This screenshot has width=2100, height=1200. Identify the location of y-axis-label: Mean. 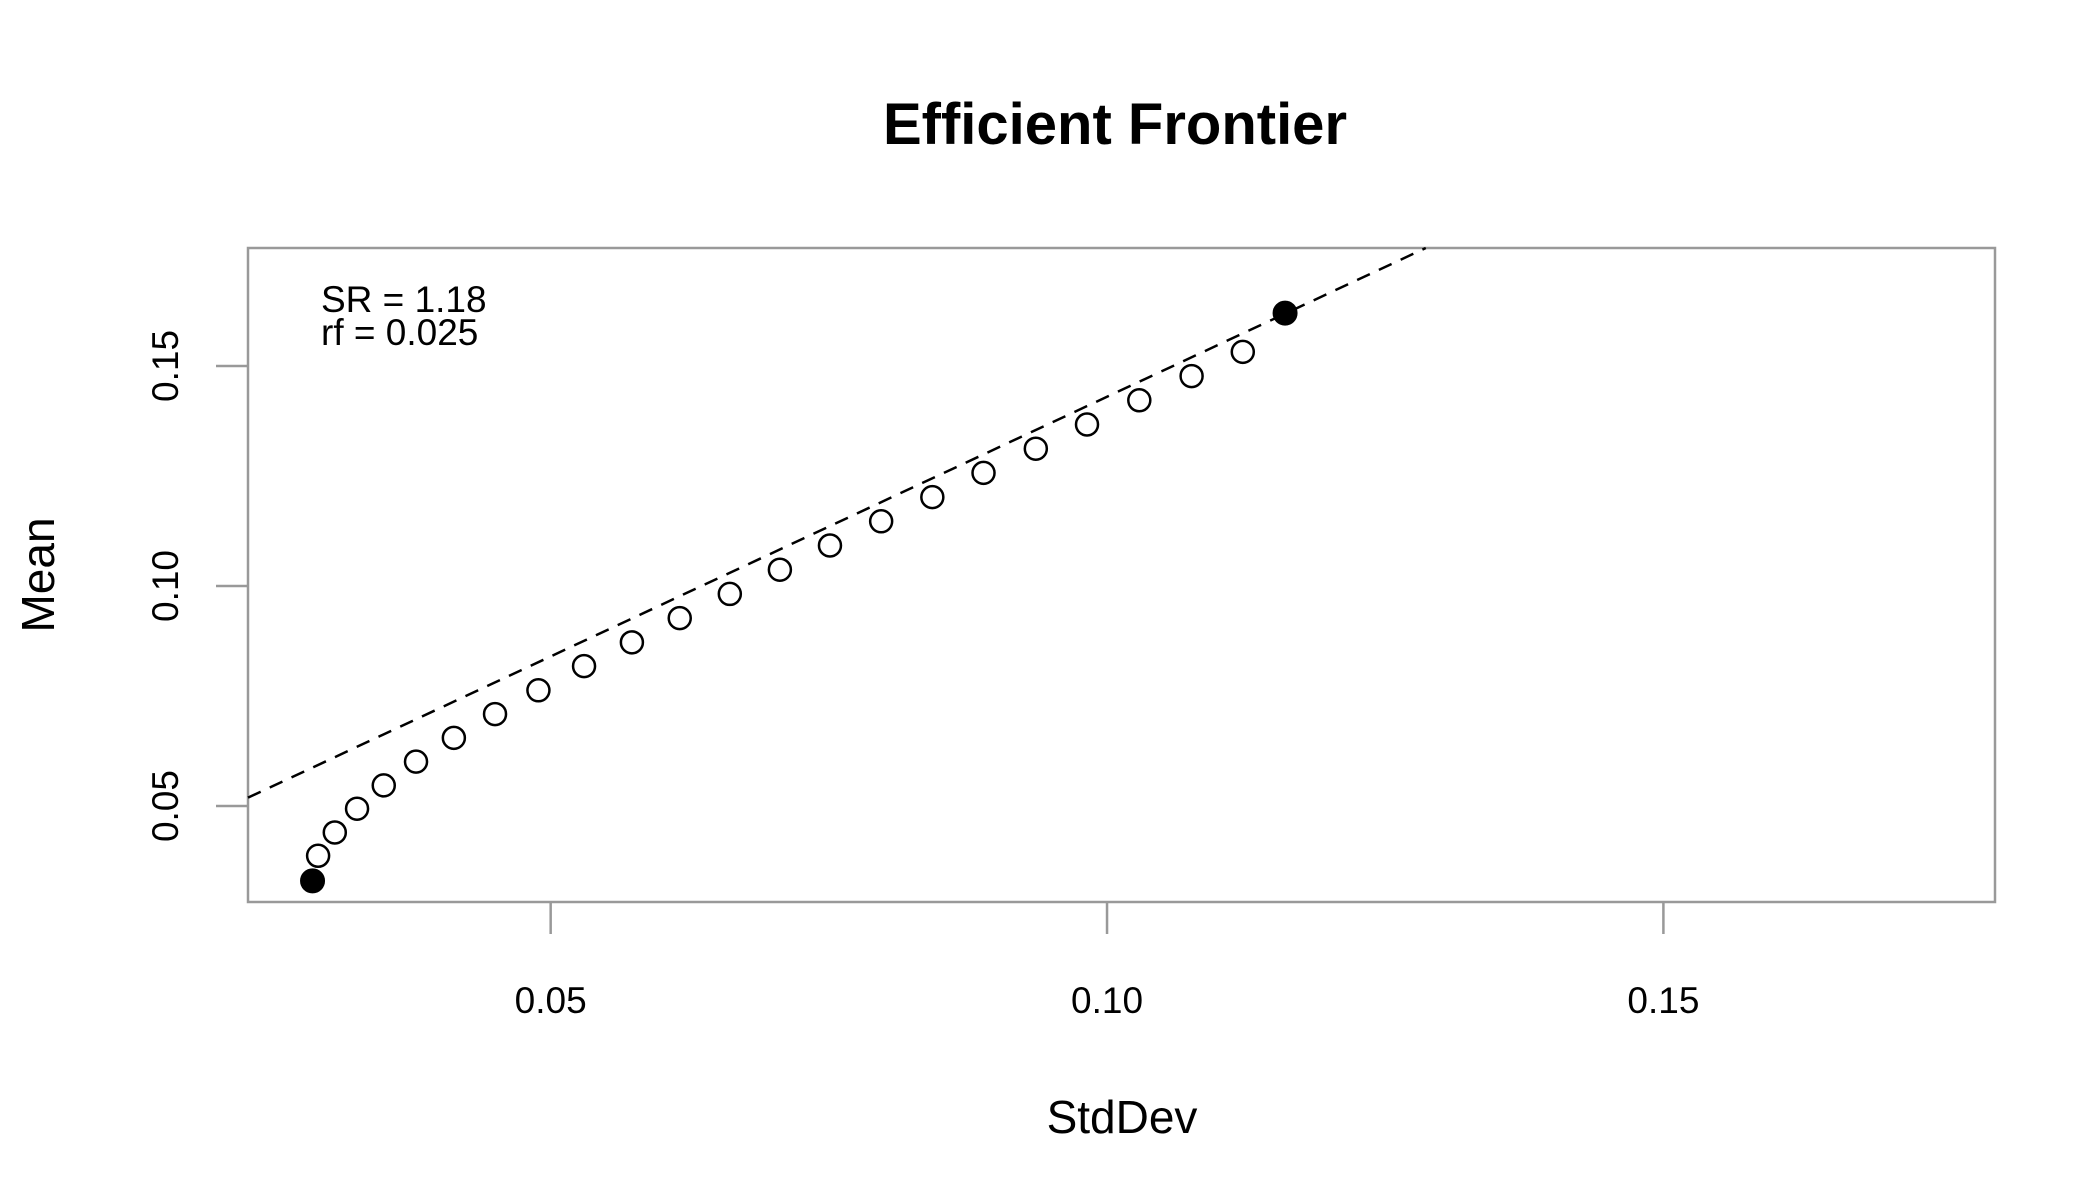
(38, 574).